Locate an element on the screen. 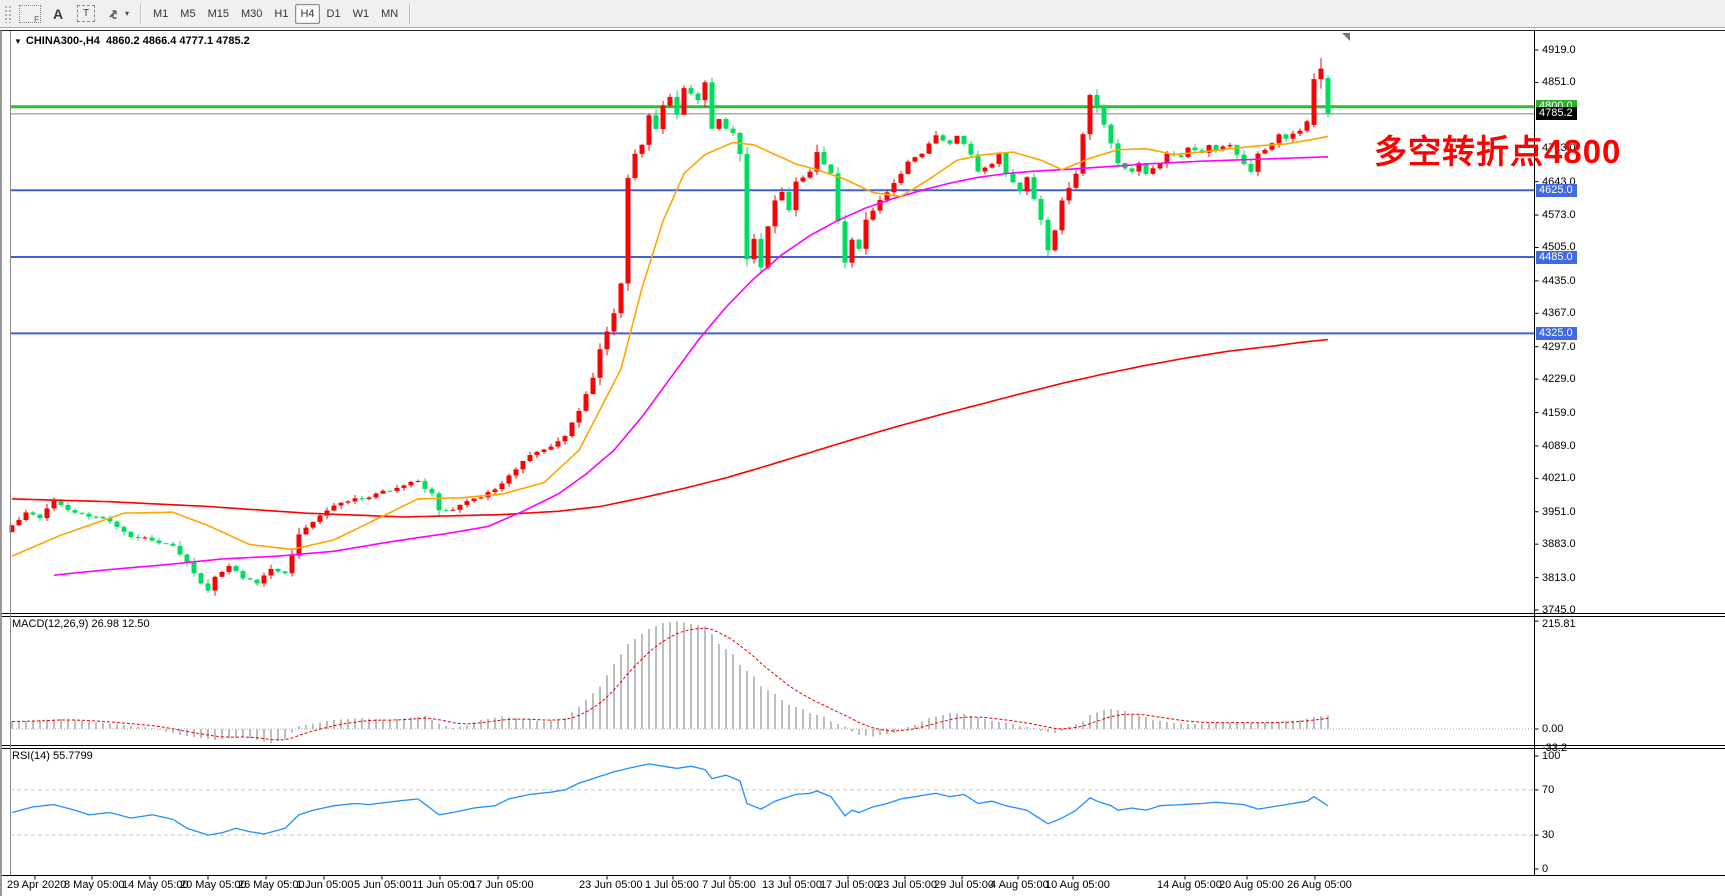 The width and height of the screenshot is (1725, 896). price-tick-label: 3813.0 is located at coordinates (1559, 577).